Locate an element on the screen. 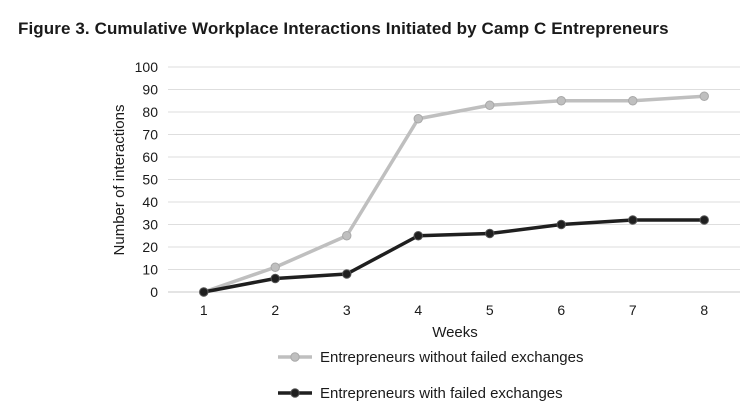 This screenshot has width=740, height=414. x-tick-label: 3 is located at coordinates (347, 310).